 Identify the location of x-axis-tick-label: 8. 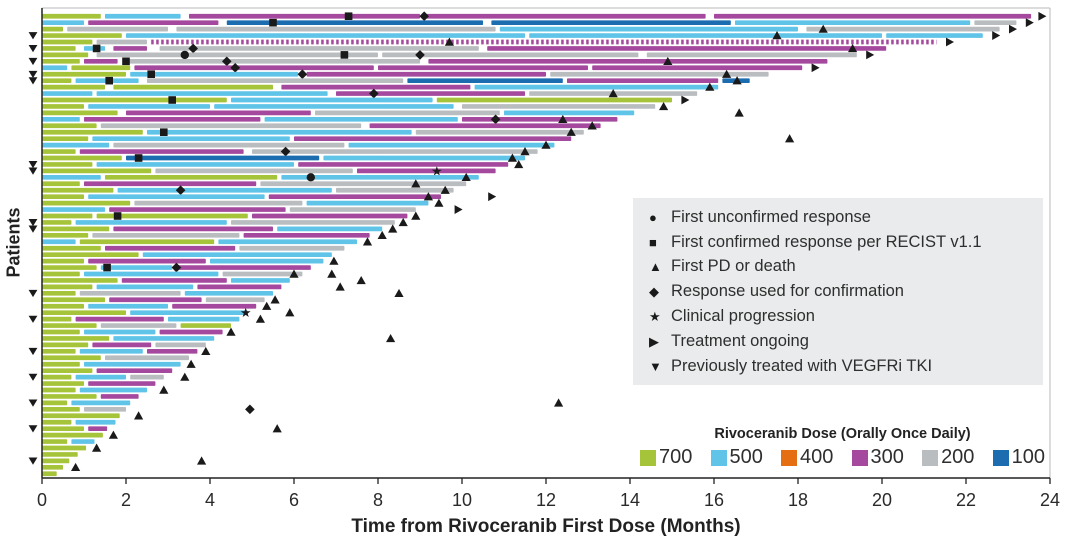
(378, 500).